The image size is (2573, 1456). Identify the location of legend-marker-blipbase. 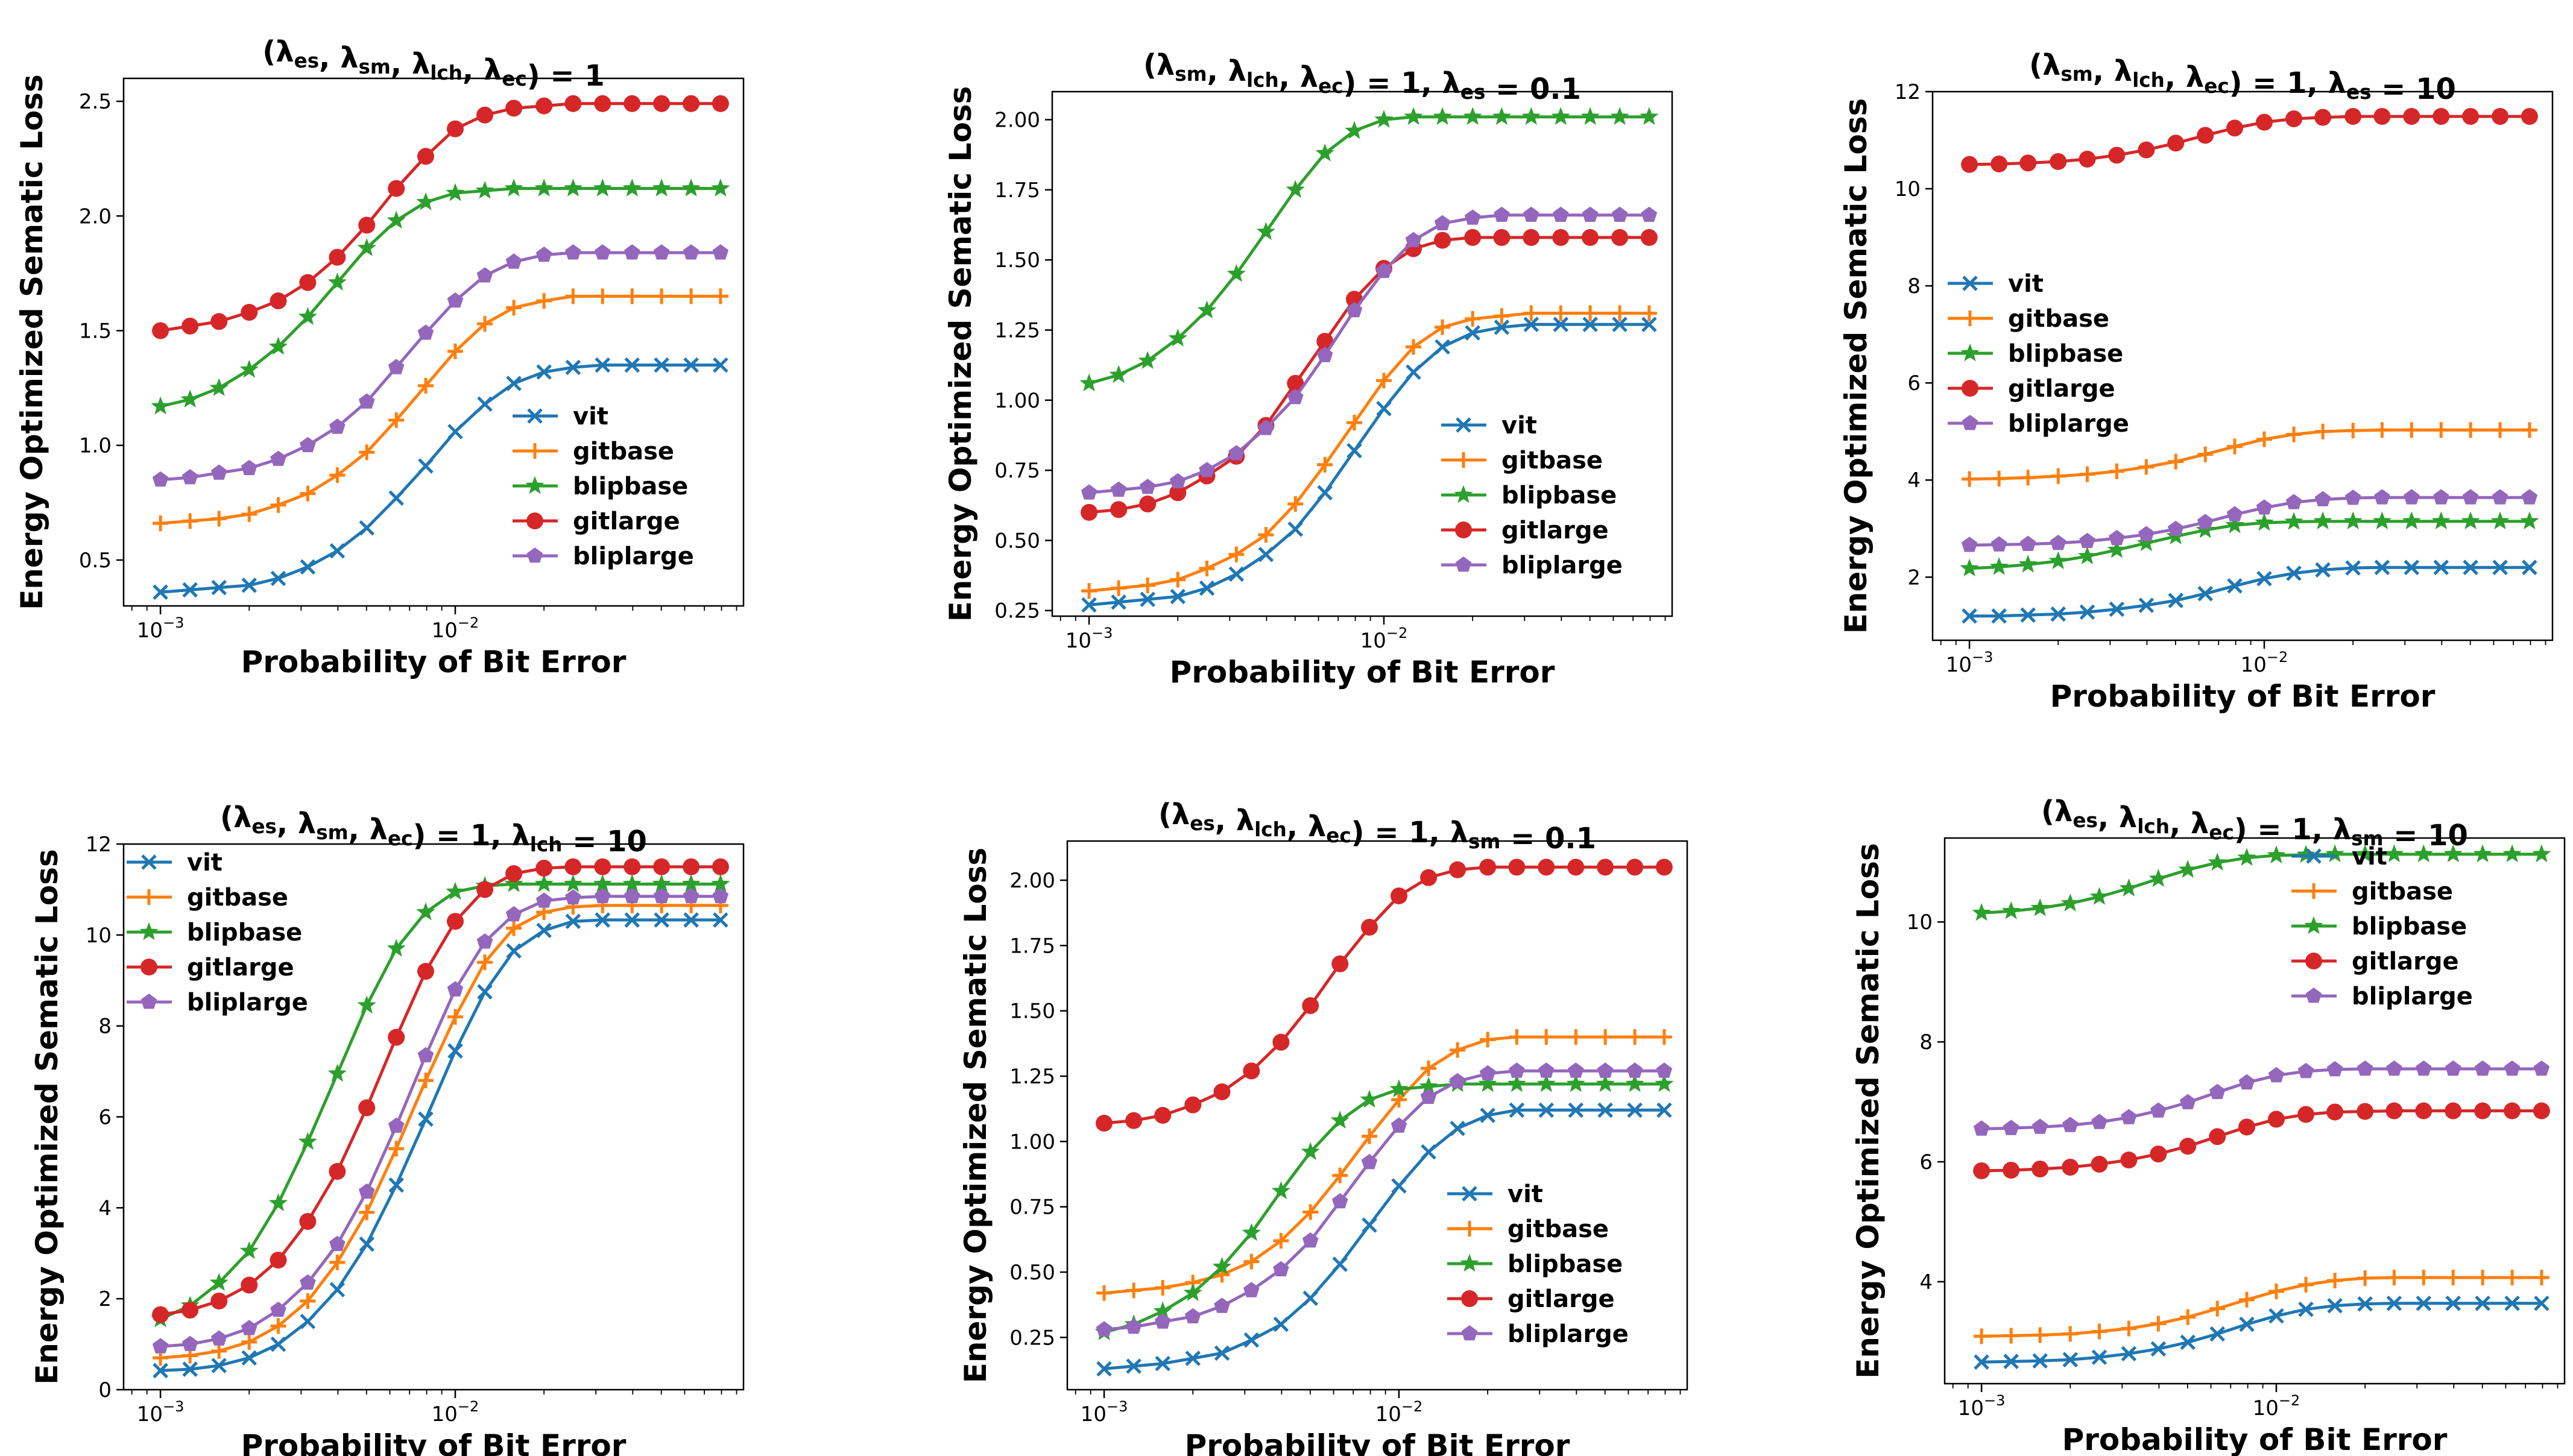
(1970, 353).